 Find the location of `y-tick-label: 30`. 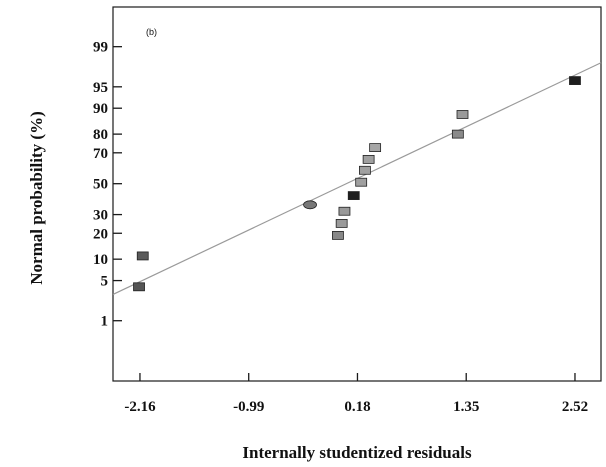

y-tick-label: 30 is located at coordinates (100, 216).